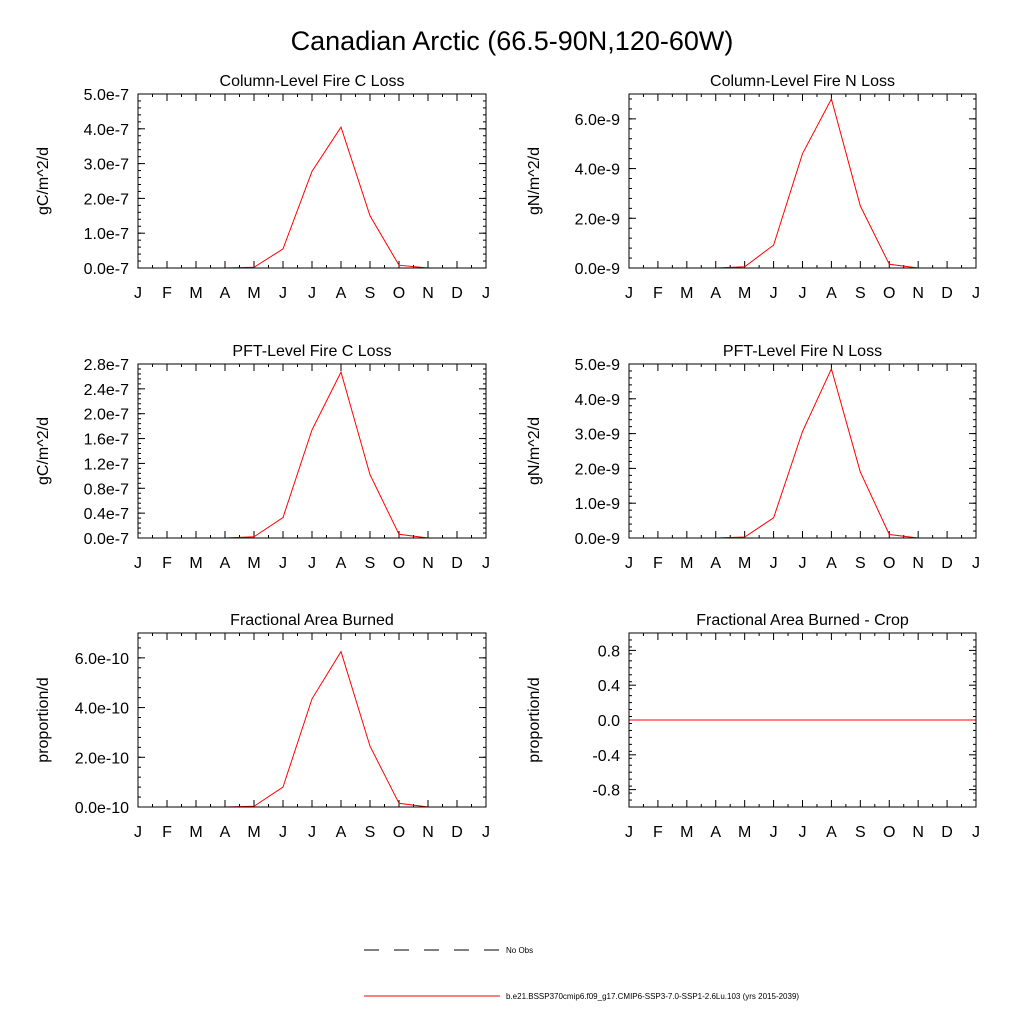  Describe the element at coordinates (106, 234) in the screenshot. I see `y-tick-label: 1.0e-7` at that location.